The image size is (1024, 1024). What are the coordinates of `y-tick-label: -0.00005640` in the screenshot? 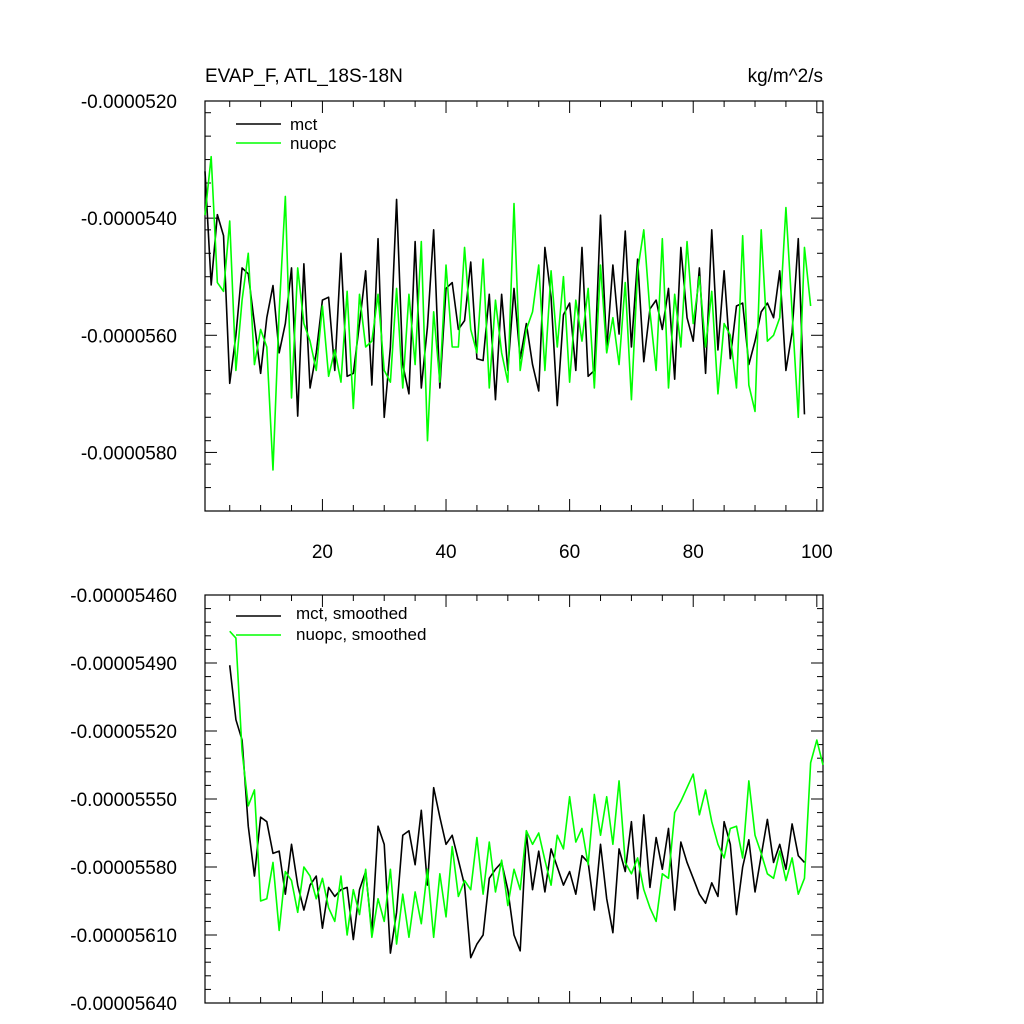 It's located at (123, 1004).